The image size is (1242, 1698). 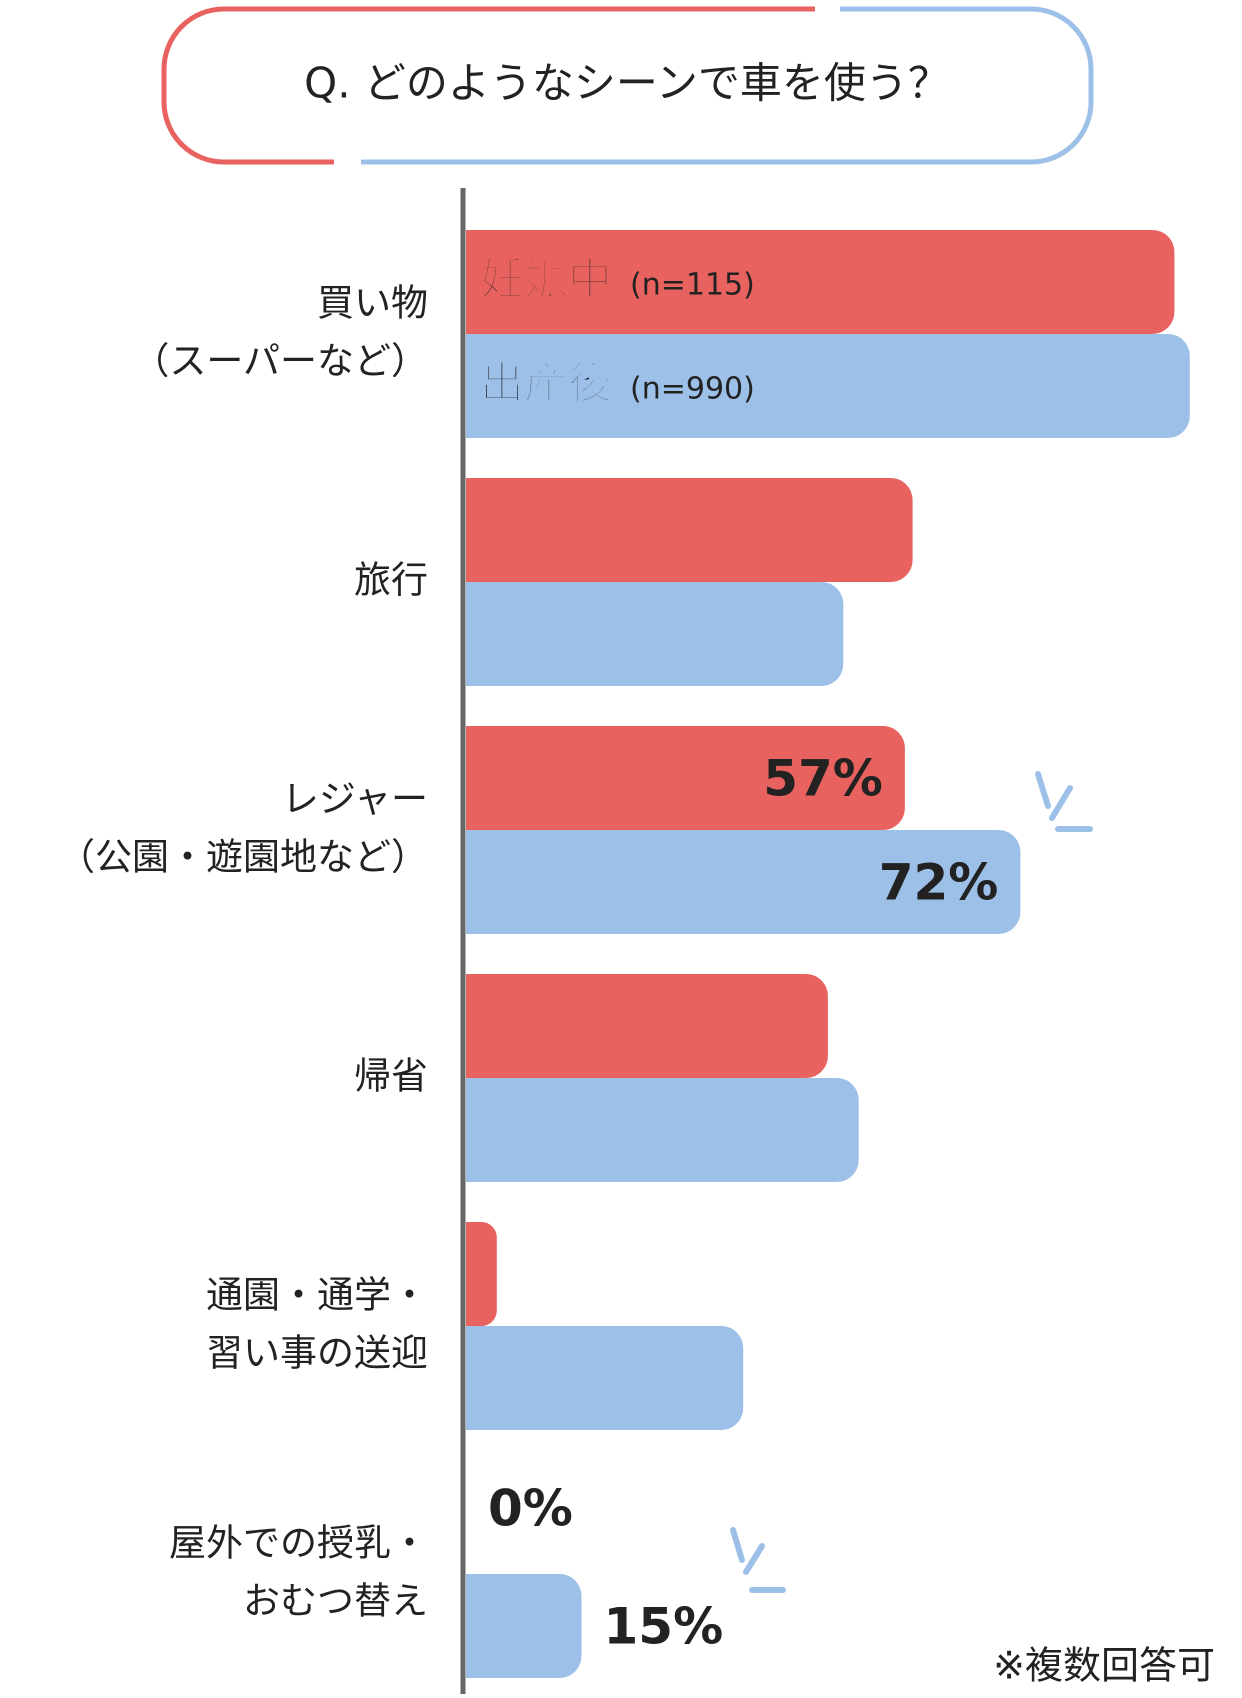 What do you see at coordinates (335, 1601) in the screenshot?
I see `category-label: おむつ替え` at bounding box center [335, 1601].